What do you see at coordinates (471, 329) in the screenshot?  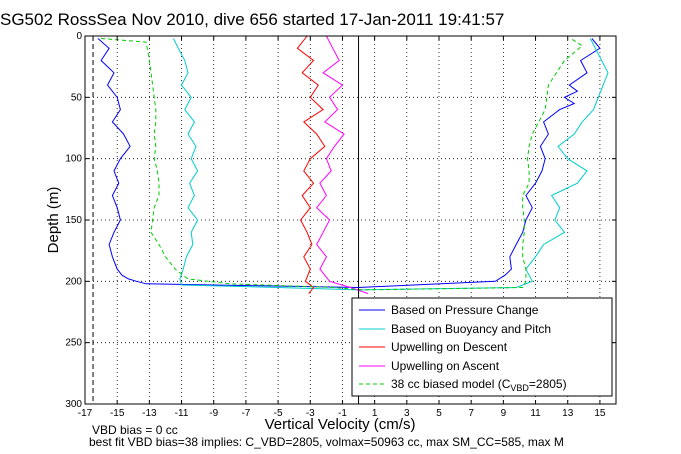 I see `legend-item-buoyancy: Based on Buoyancy and Pitch` at bounding box center [471, 329].